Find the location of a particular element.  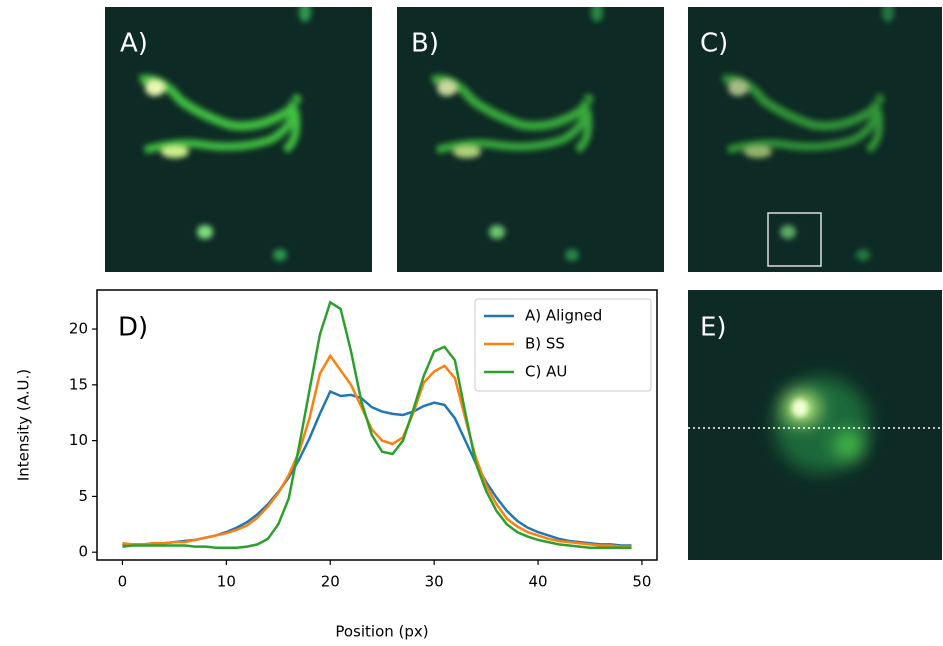

x-tick-label: 30 is located at coordinates (434, 582).